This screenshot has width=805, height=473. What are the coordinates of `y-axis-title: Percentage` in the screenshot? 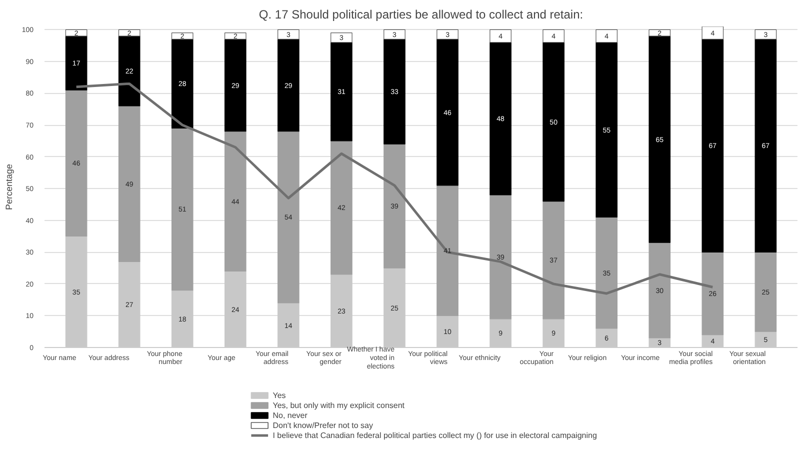 It's located at (9, 187).